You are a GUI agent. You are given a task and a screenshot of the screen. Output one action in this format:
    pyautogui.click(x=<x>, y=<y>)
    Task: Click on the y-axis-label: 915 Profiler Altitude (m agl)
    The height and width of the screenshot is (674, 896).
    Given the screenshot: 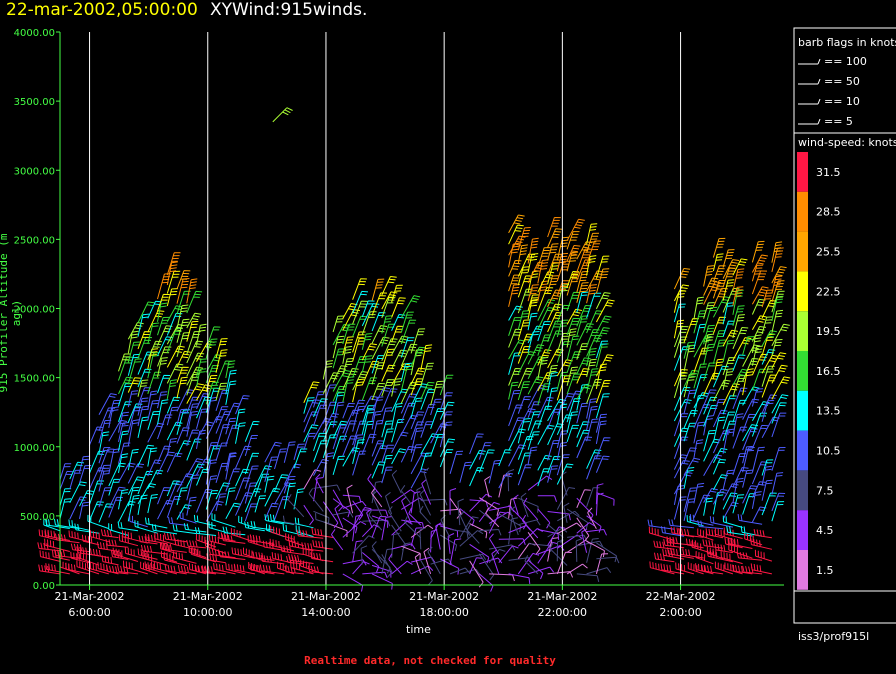 What is the action you would take?
    pyautogui.click(x=11, y=313)
    